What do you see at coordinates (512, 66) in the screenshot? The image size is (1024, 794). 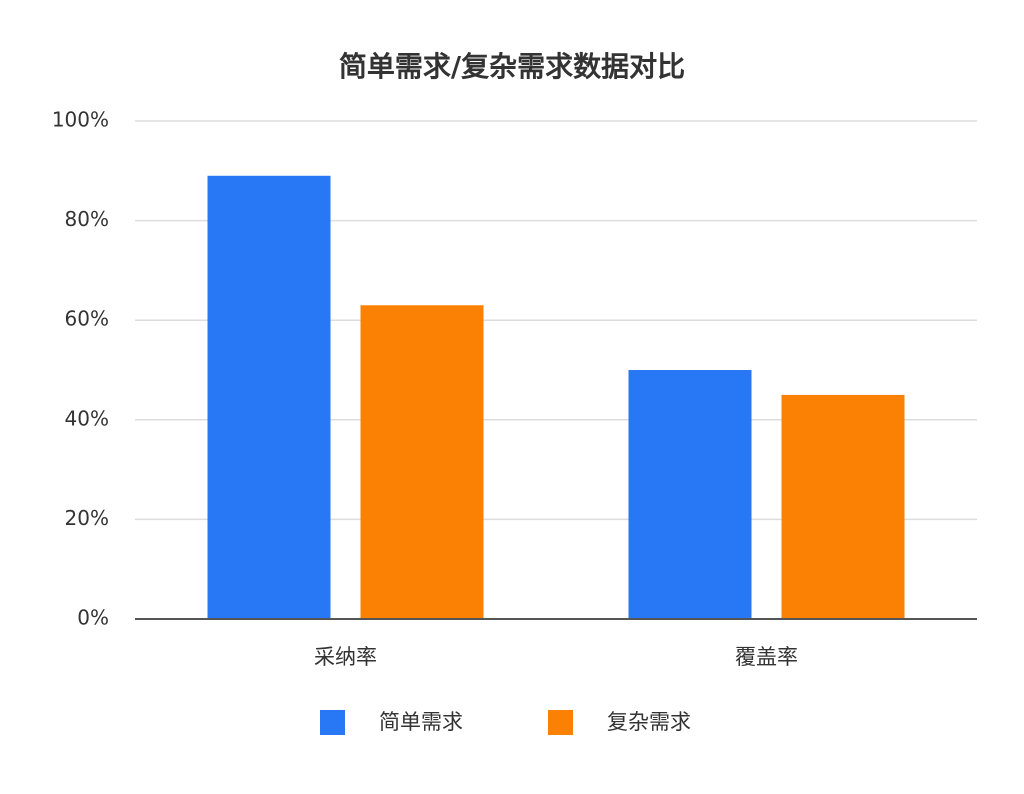 I see `chart-title: 简单需求/复杂需求数据对比` at bounding box center [512, 66].